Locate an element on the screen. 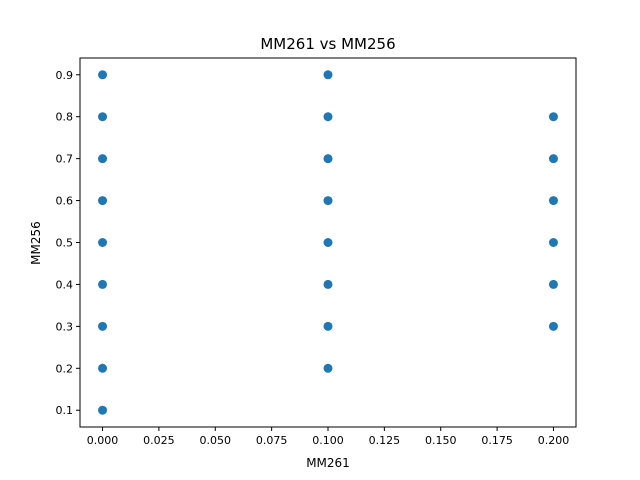 The width and height of the screenshot is (640, 480). x-axis-label: MM261 is located at coordinates (328, 463).